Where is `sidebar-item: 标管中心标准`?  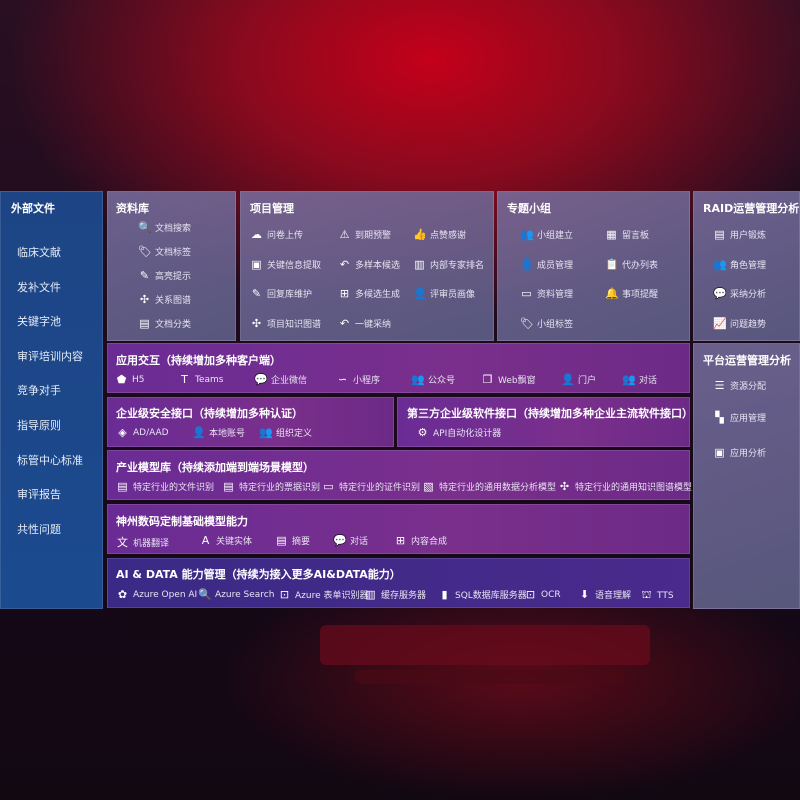
sidebar-item: 标管中心标准 is located at coordinates (50, 460).